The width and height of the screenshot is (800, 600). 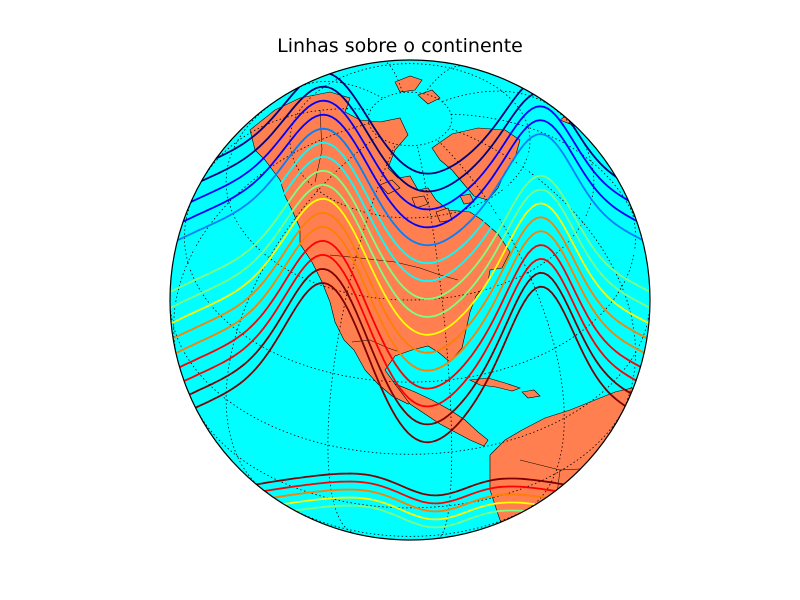 What do you see at coordinates (494, 384) in the screenshot?
I see `land-cuba` at bounding box center [494, 384].